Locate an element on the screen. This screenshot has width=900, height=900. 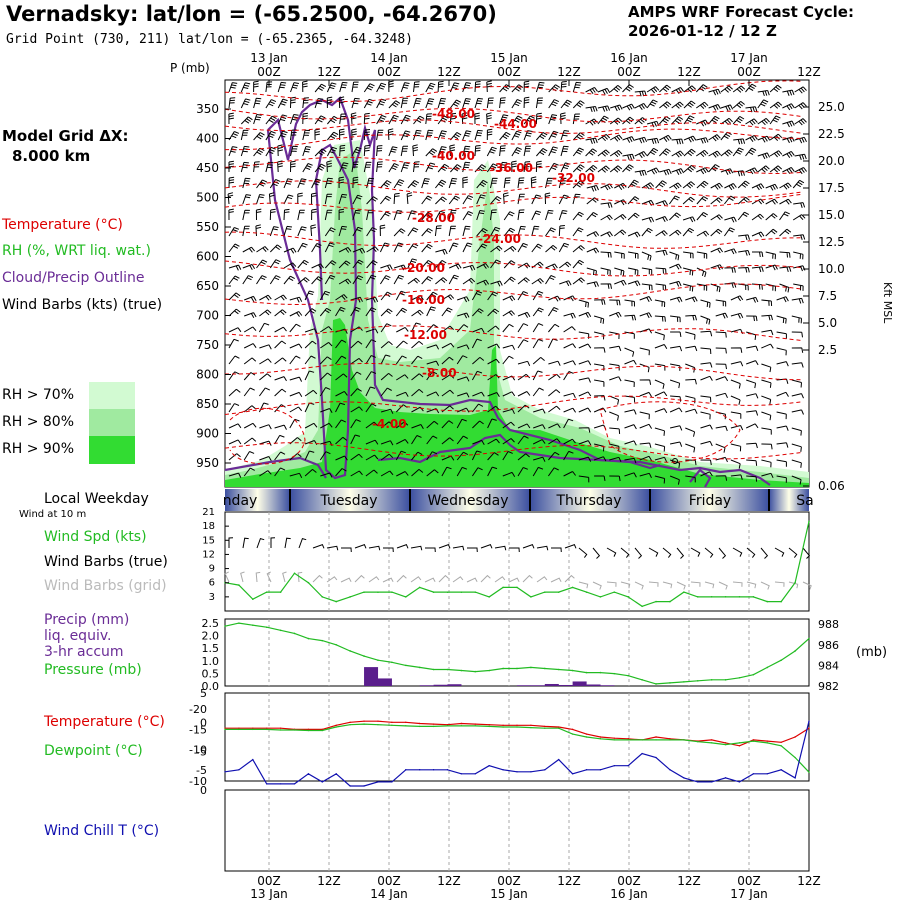
wind-barbs-grid-label: Wind Barbs (grid) is located at coordinates (105, 586).